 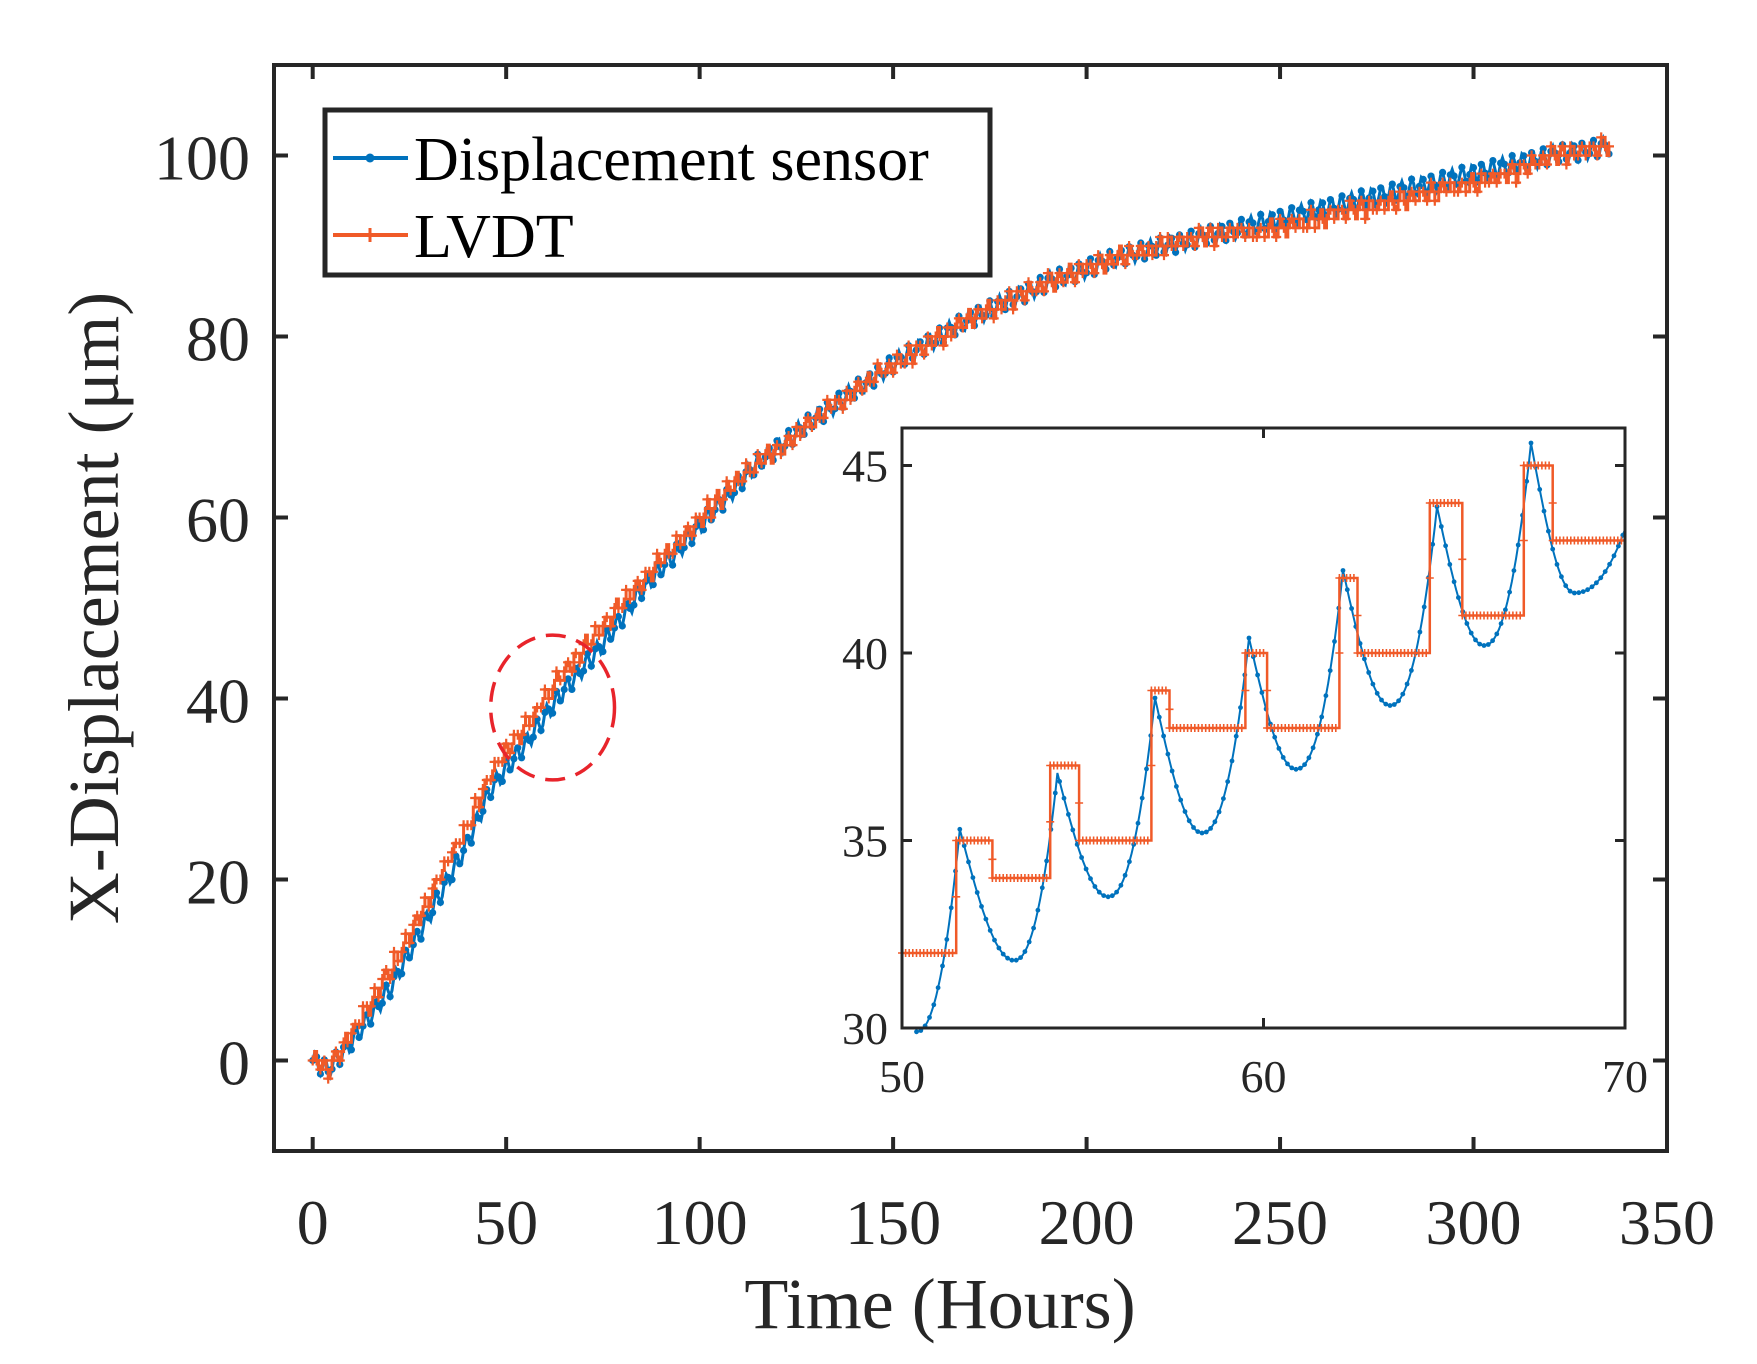 I want to click on legend-box, so click(x=657, y=192).